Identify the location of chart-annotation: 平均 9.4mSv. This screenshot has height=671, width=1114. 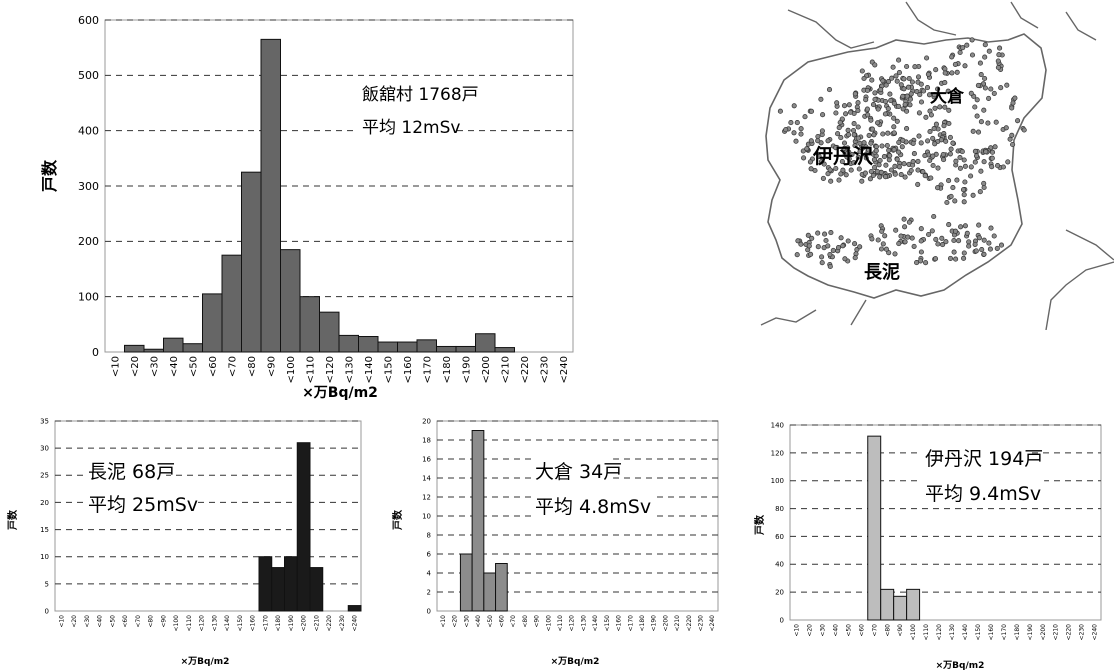
(983, 494).